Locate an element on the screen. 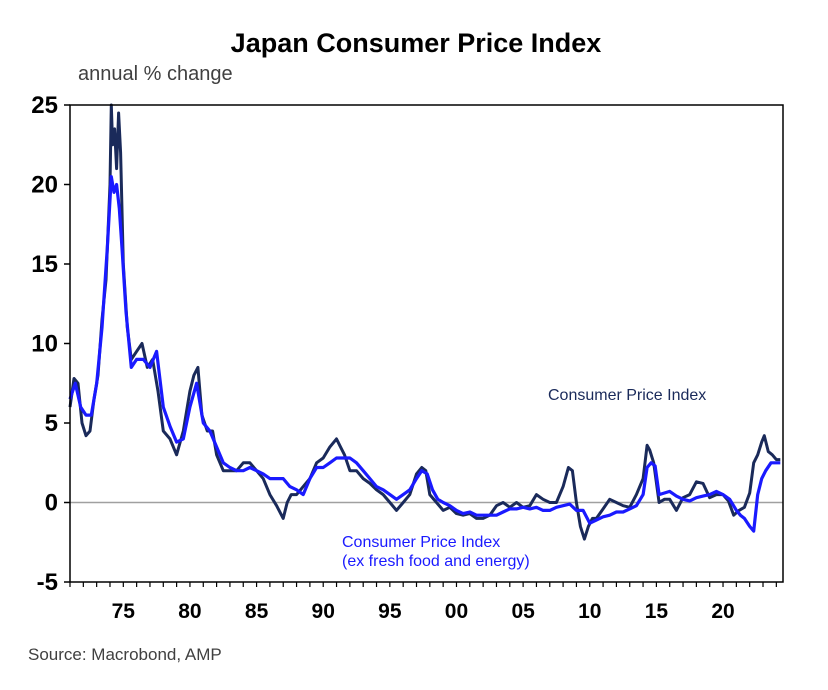 Image resolution: width=828 pixels, height=690 pixels. y-tick-label: -5 is located at coordinates (47, 582).